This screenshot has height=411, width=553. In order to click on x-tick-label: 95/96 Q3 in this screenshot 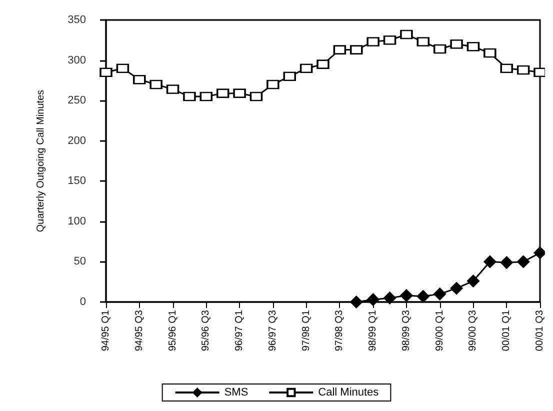, I will do `click(206, 331)`.